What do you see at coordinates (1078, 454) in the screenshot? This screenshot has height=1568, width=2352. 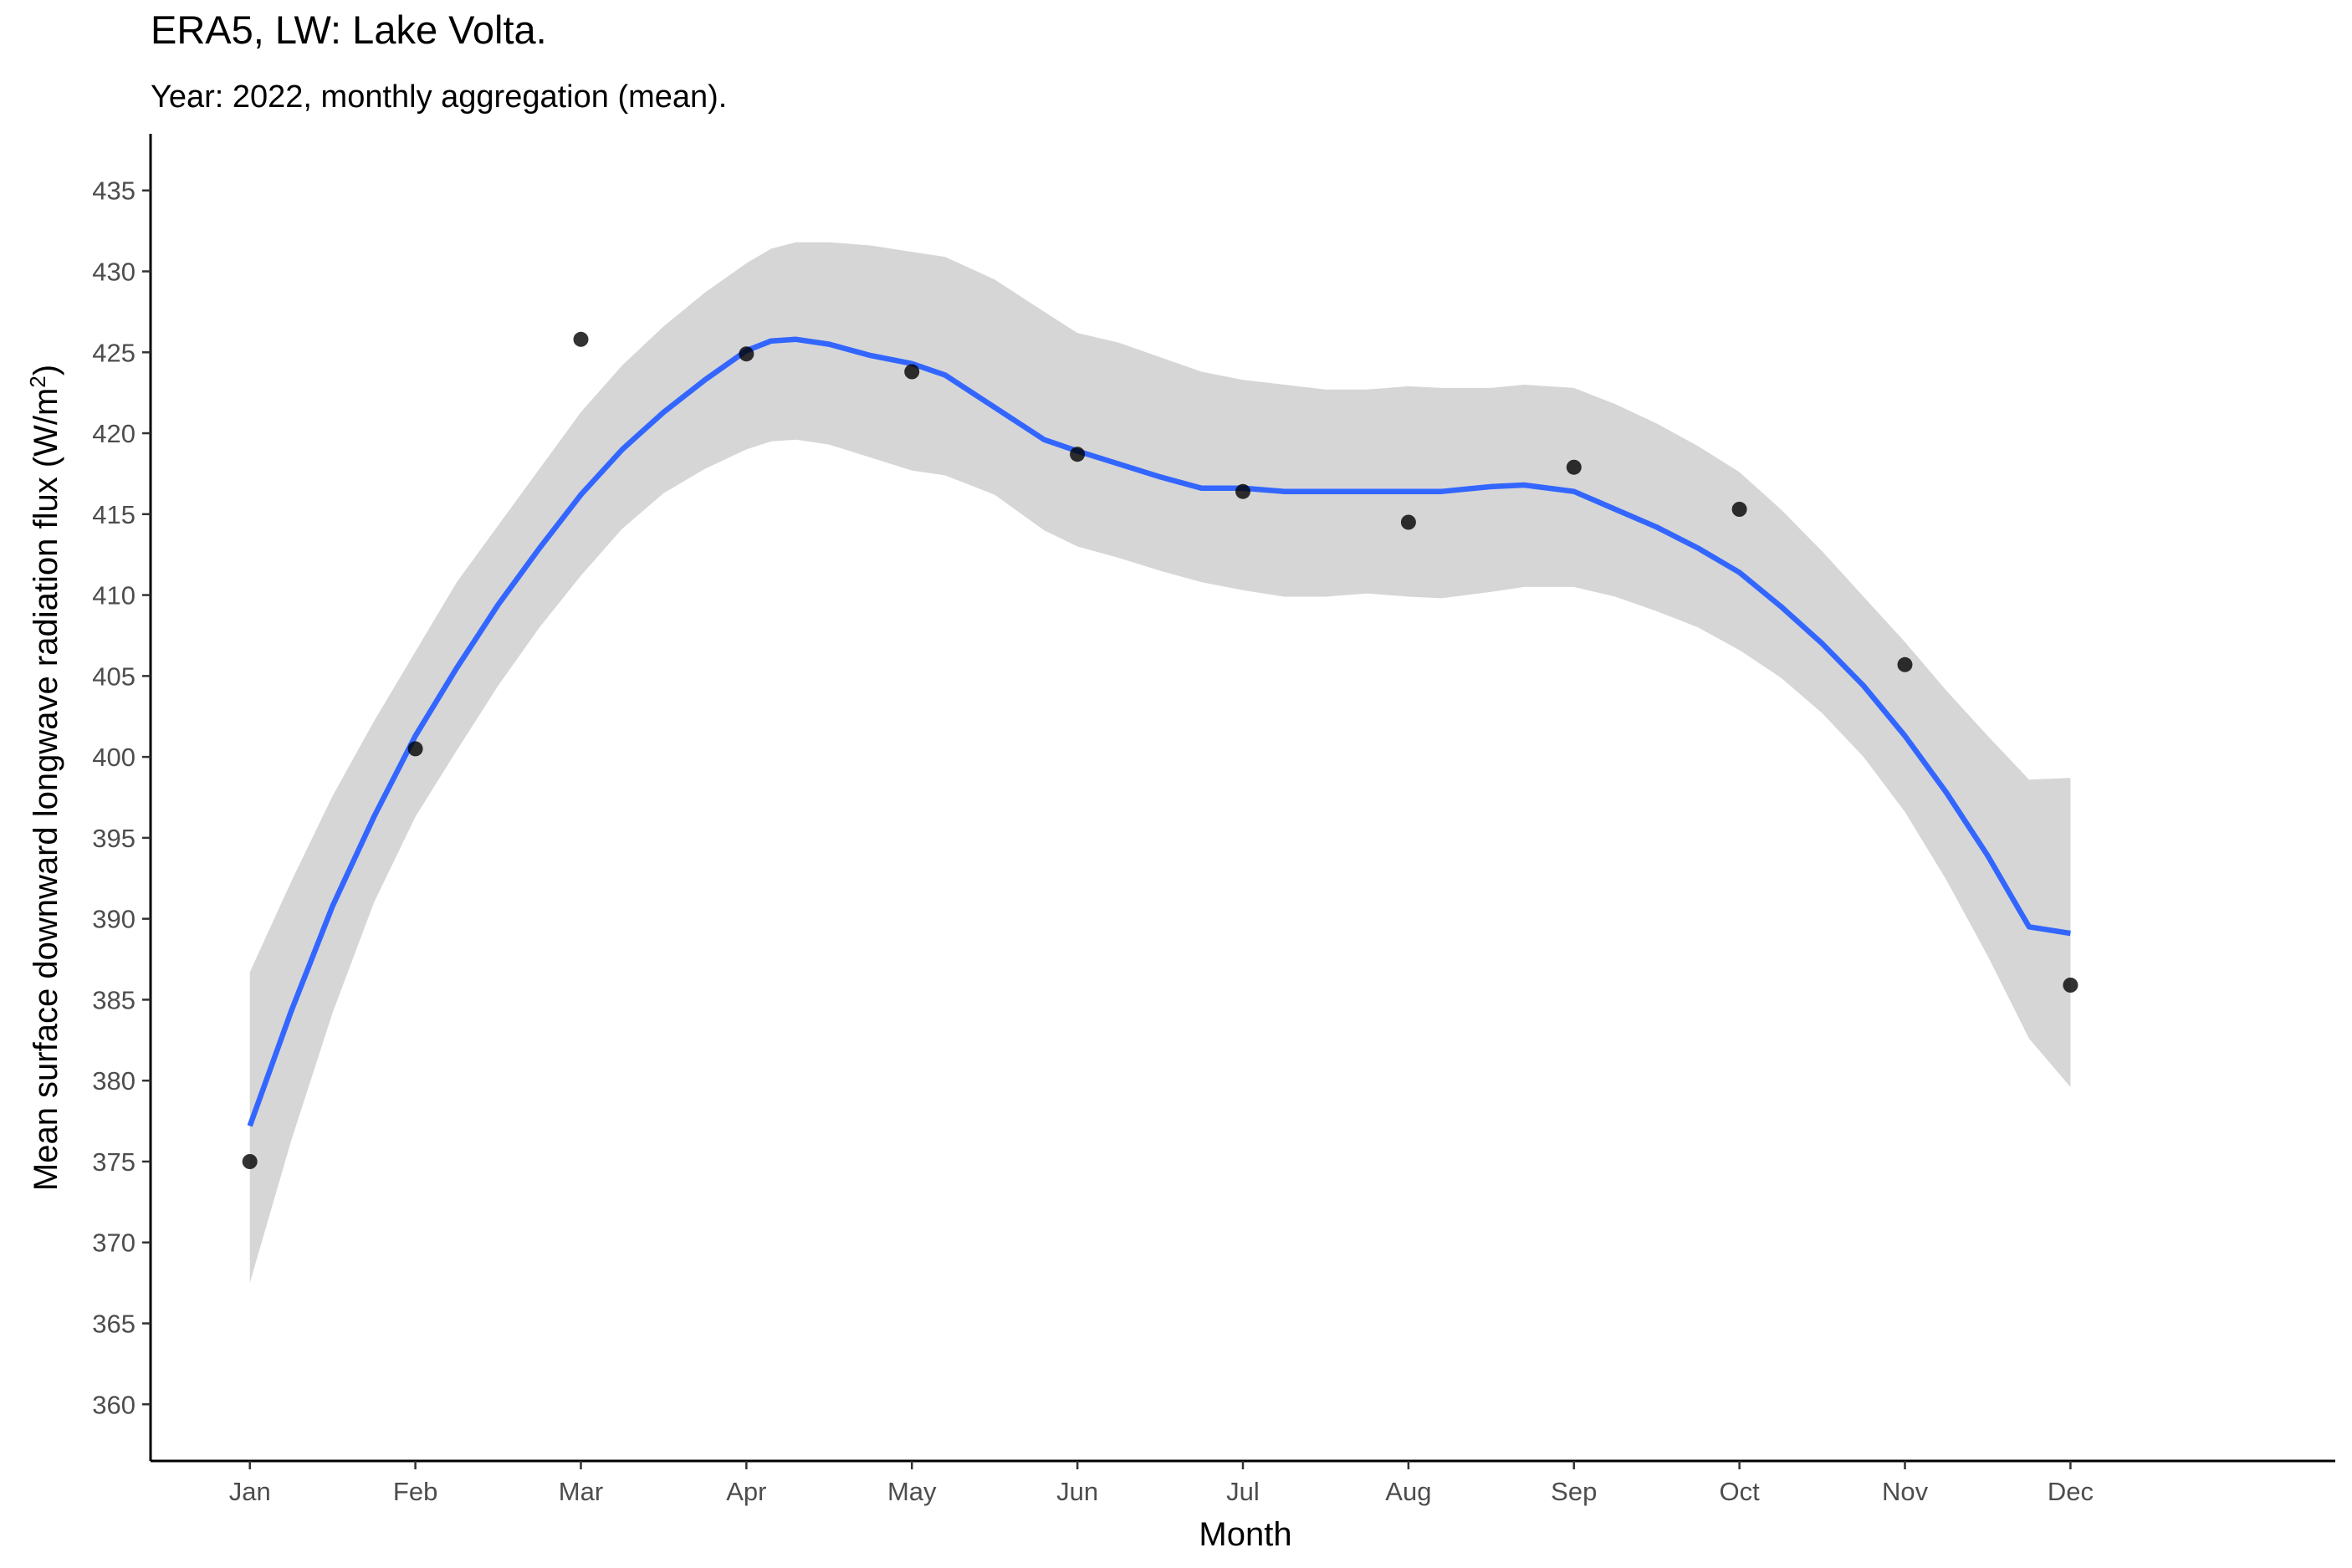 I see `data-point-jun` at bounding box center [1078, 454].